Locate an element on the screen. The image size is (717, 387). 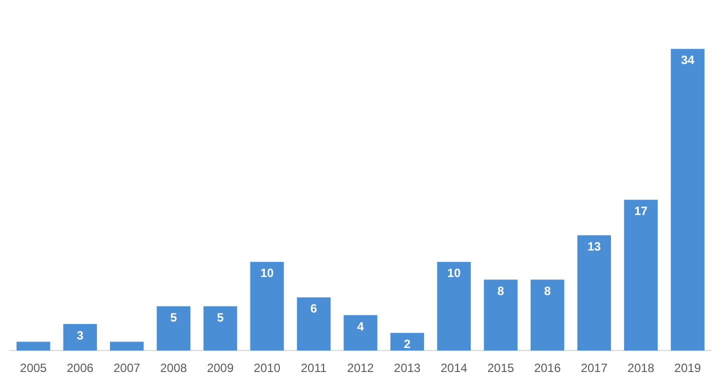
x-tick-label: 2005 is located at coordinates (34, 368).